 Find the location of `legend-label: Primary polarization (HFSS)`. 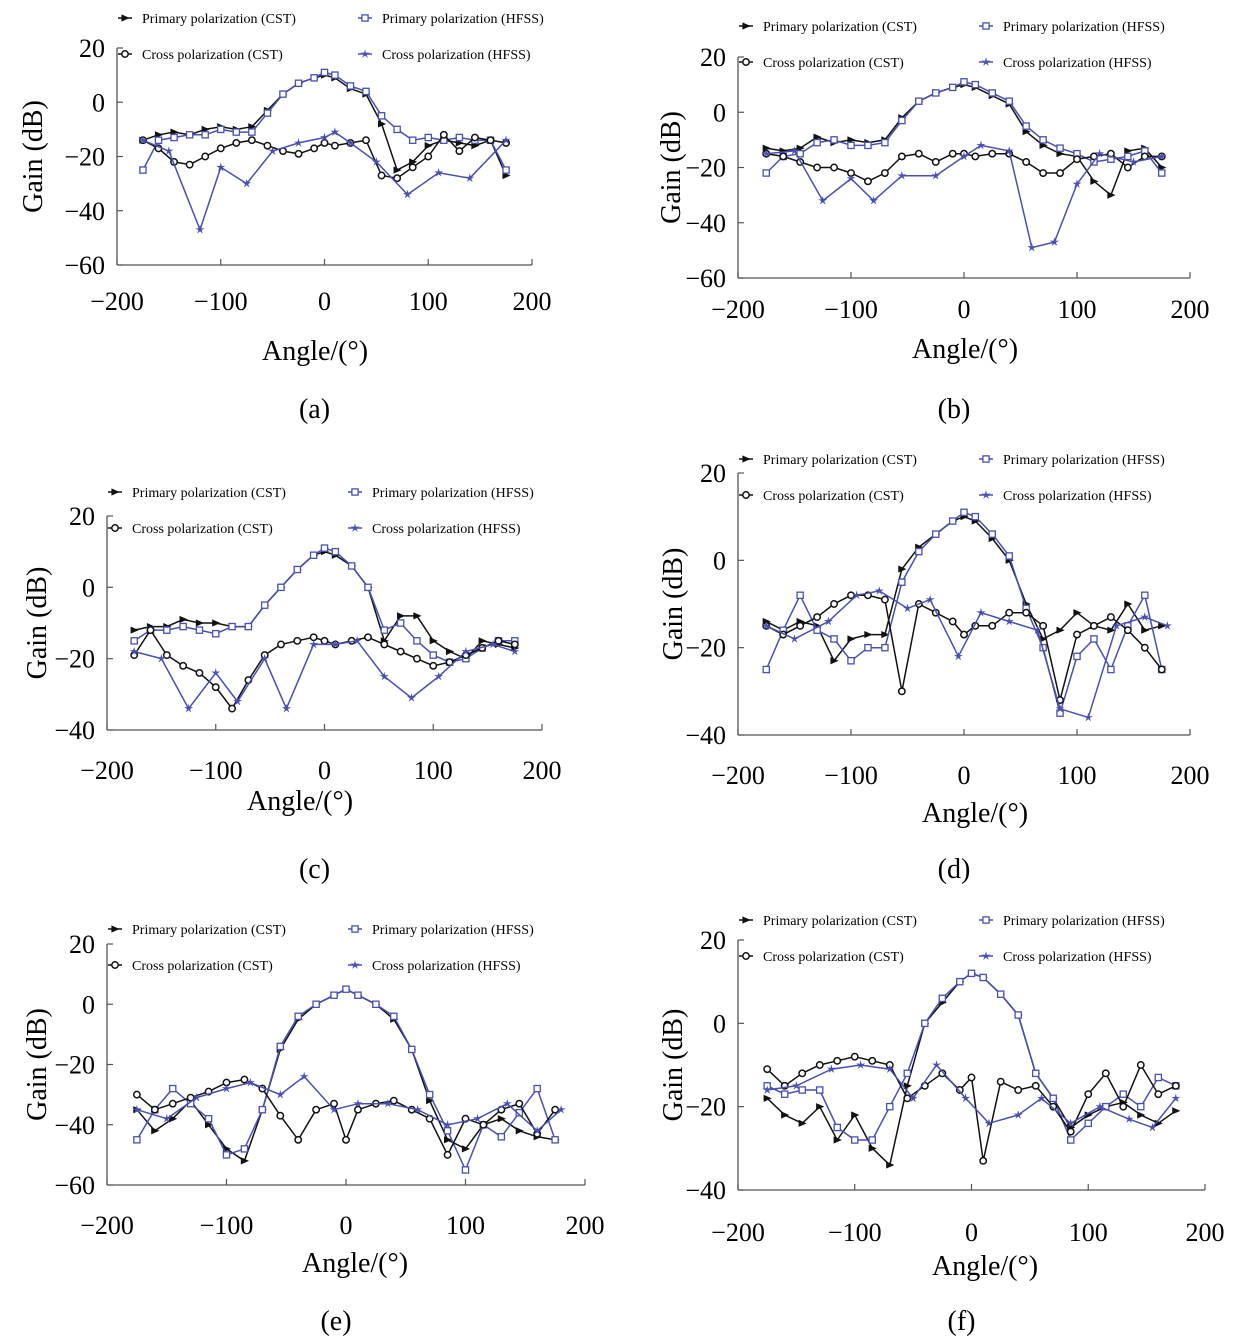

legend-label: Primary polarization (HFSS) is located at coordinates (453, 930).